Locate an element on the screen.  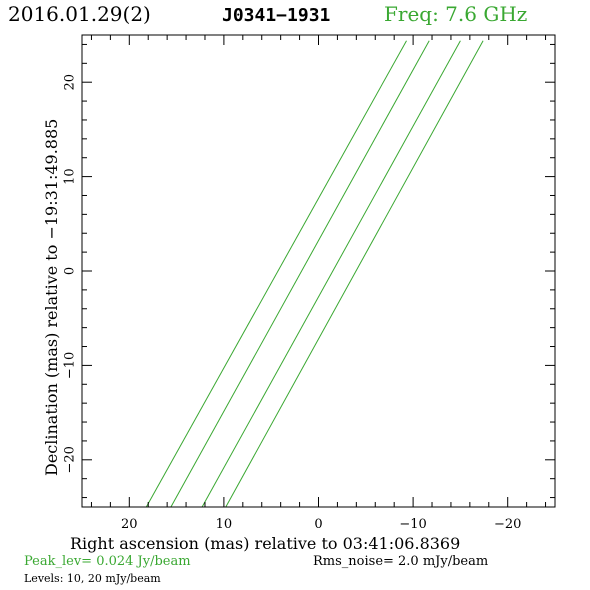
x-tick-label: 10 is located at coordinates (224, 524).